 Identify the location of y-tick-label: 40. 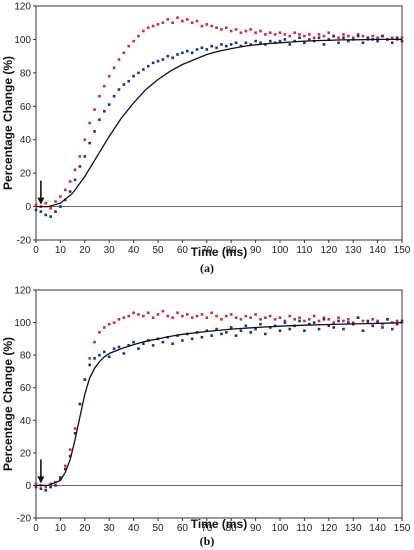
(26, 140).